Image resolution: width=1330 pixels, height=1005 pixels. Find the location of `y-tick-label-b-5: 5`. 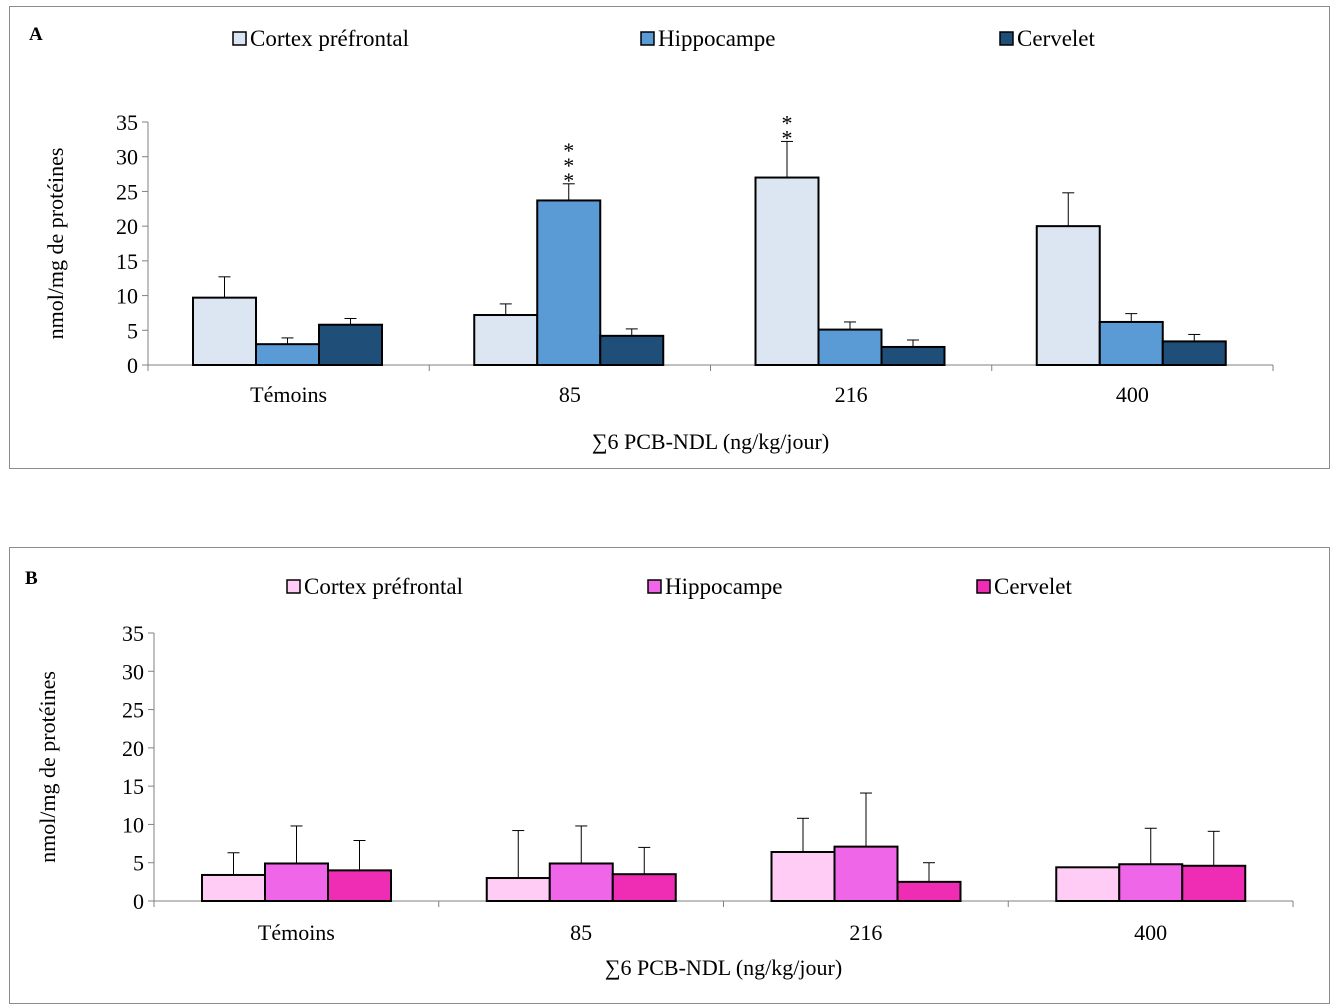

y-tick-label-b-5: 5 is located at coordinates (138, 863).